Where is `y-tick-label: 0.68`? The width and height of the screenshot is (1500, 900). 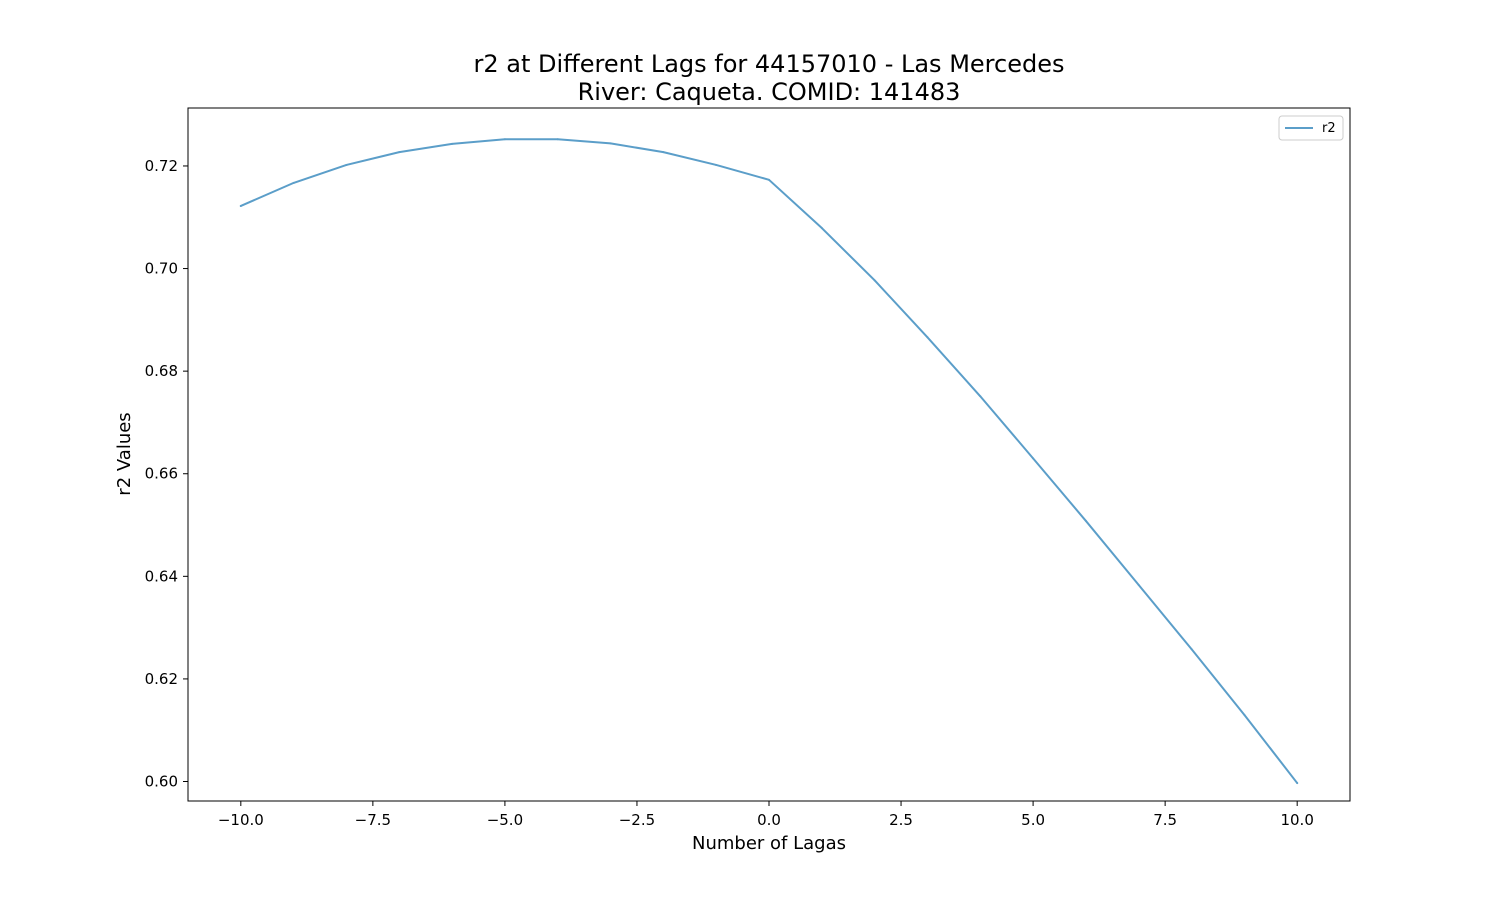 y-tick-label: 0.68 is located at coordinates (161, 371).